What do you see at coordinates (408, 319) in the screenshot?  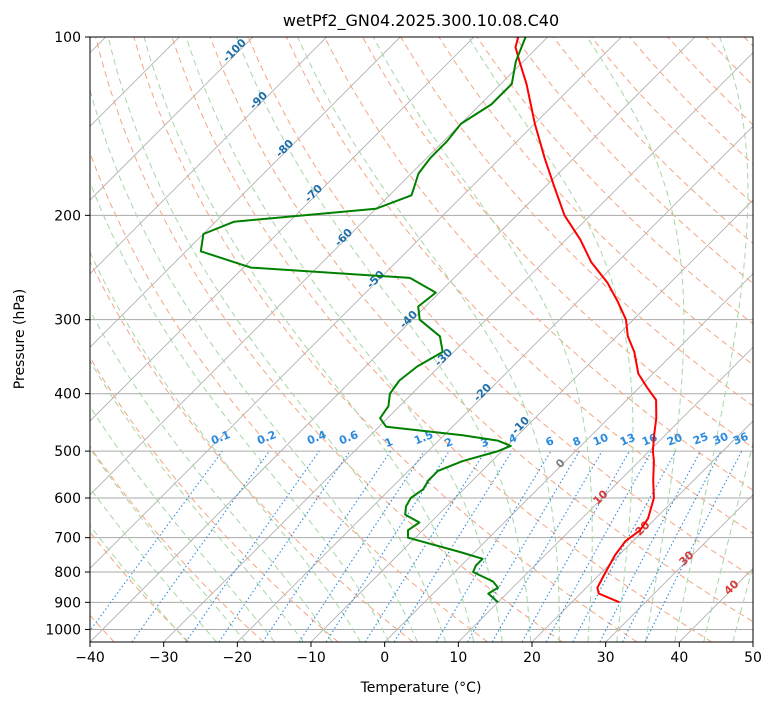 I see `dry-adiabat-label: -40` at bounding box center [408, 319].